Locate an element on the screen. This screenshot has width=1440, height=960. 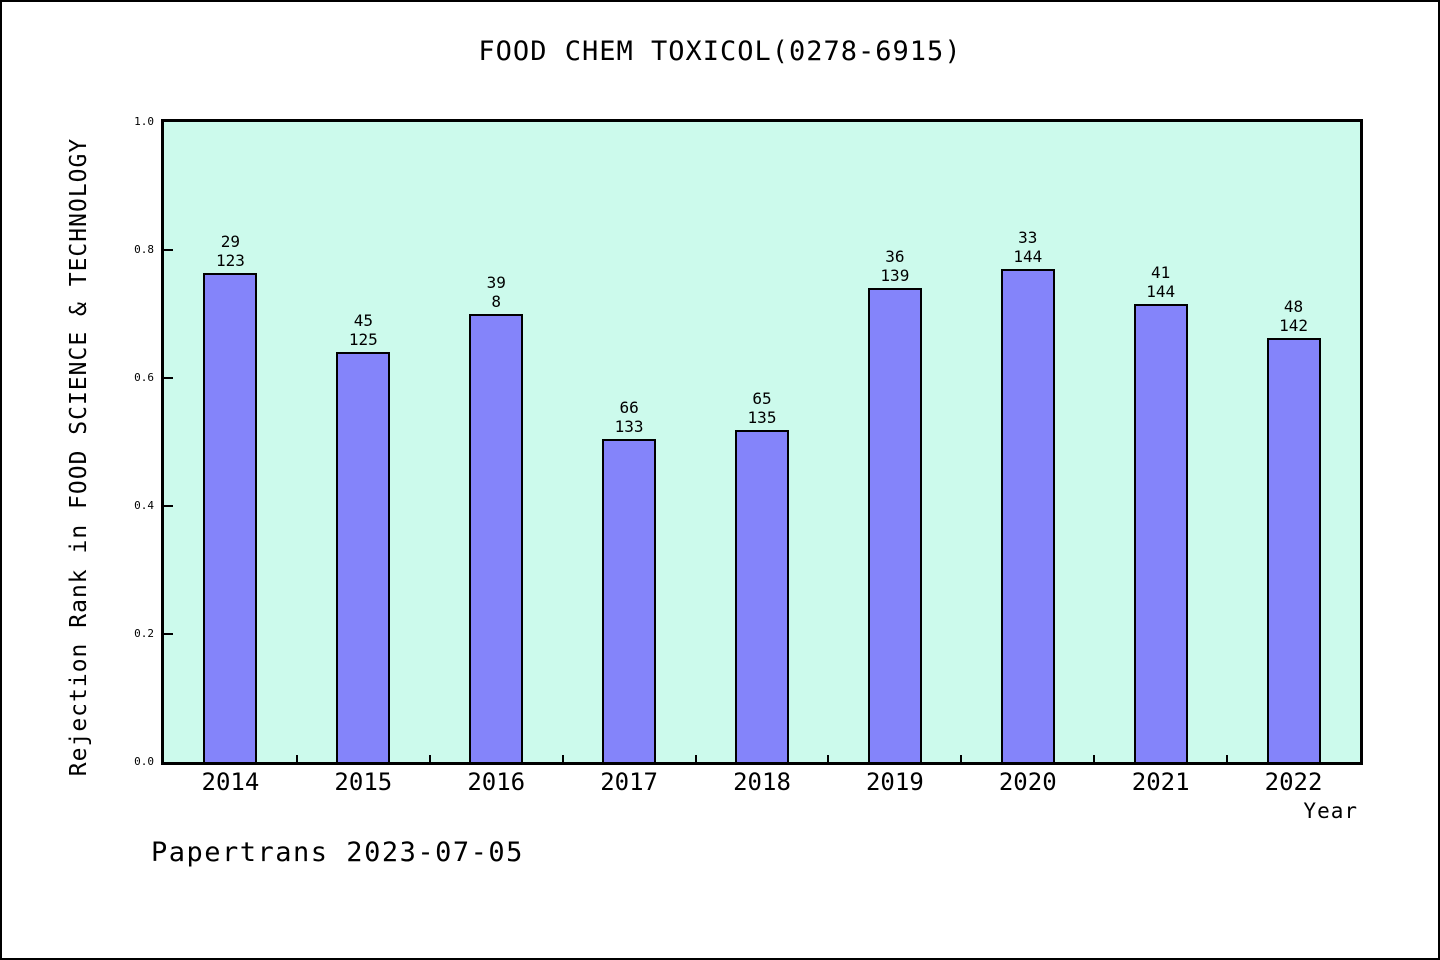
chart-title: FOOD CHEM TOXICOL(0278-6915) is located at coordinates (720, 51).